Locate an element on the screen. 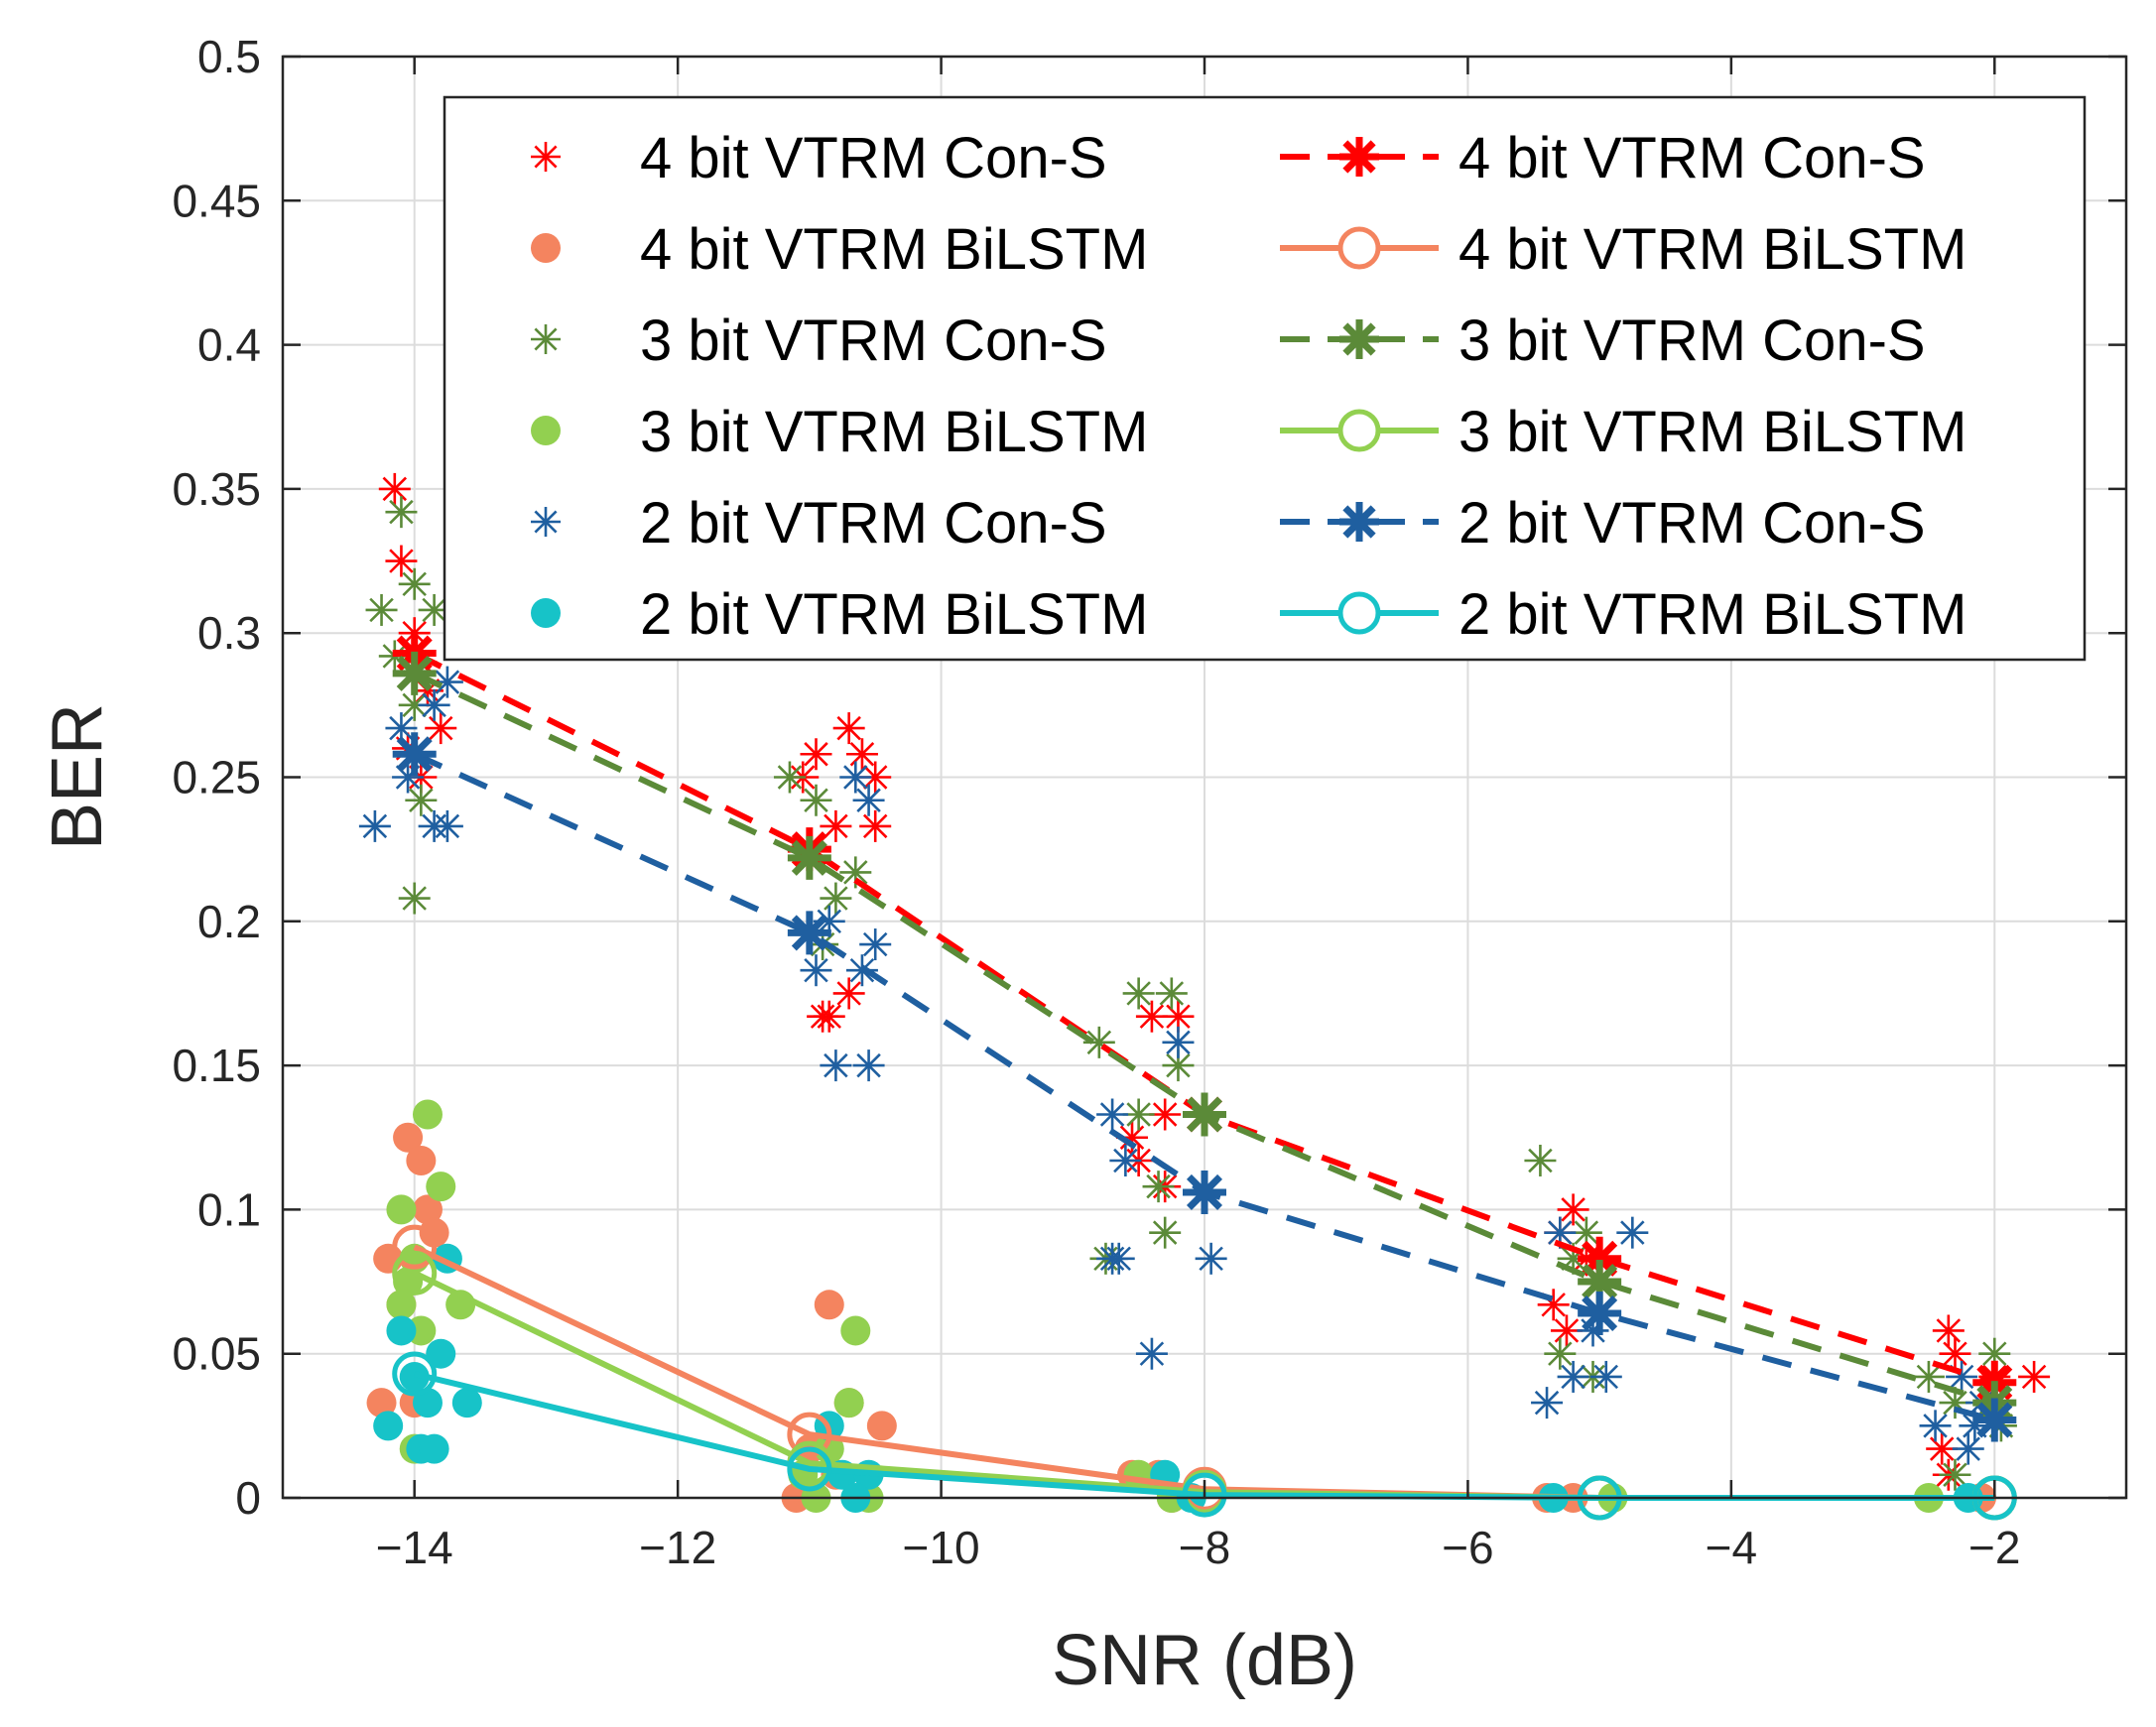 The image size is (2156, 1727). legend-label: 4 bit VTRM Con-S is located at coordinates (873, 158).